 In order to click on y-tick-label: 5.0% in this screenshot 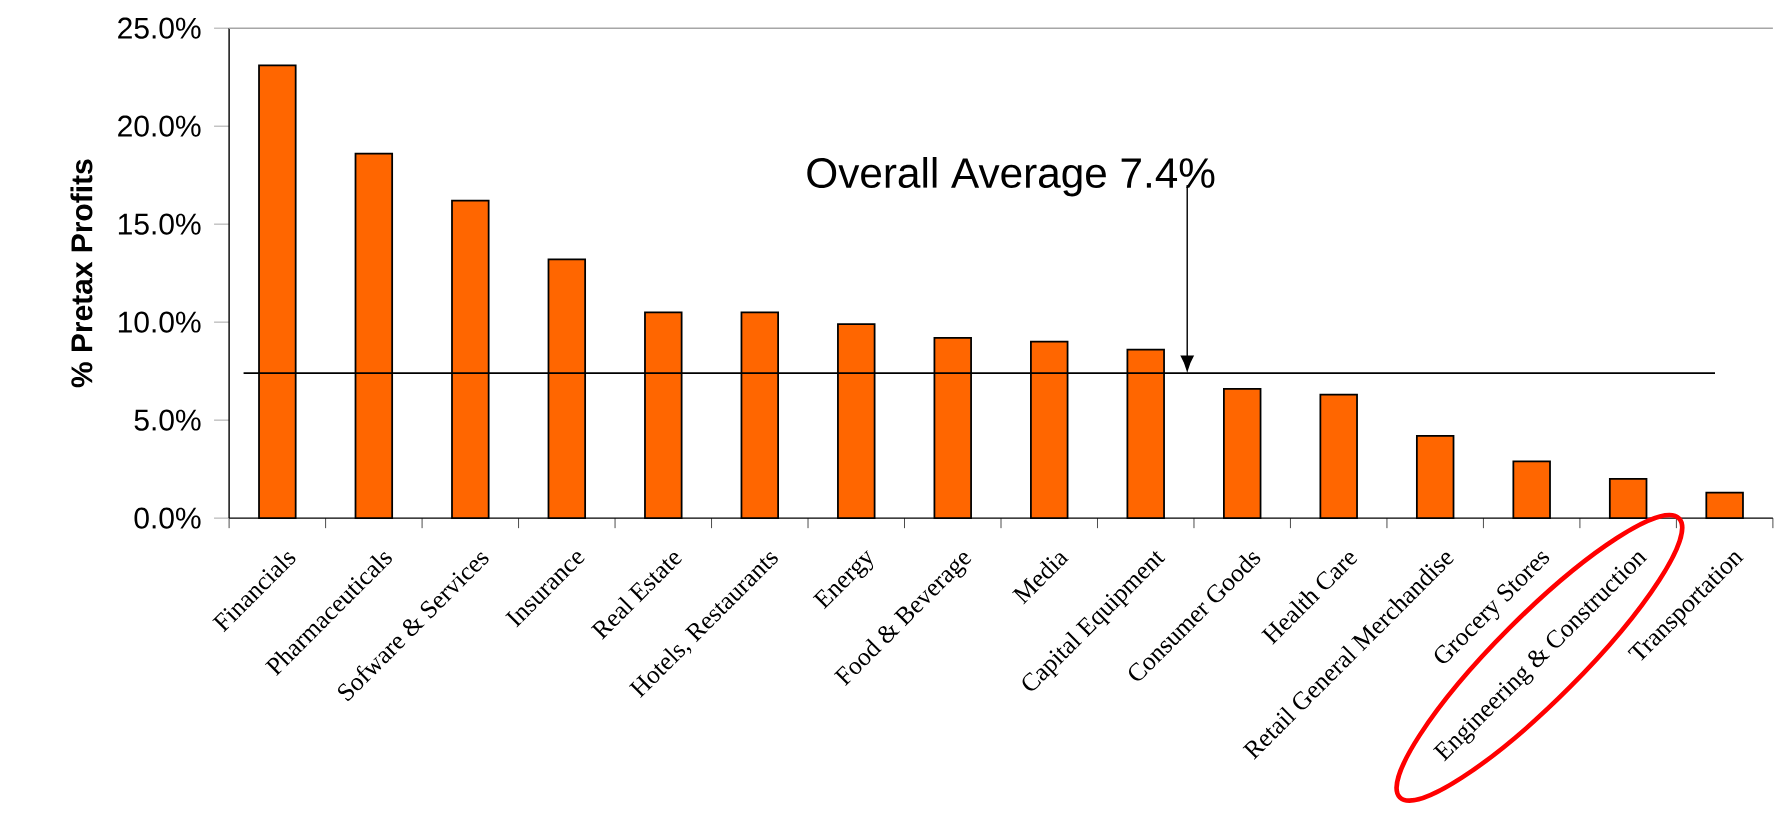, I will do `click(167, 420)`.